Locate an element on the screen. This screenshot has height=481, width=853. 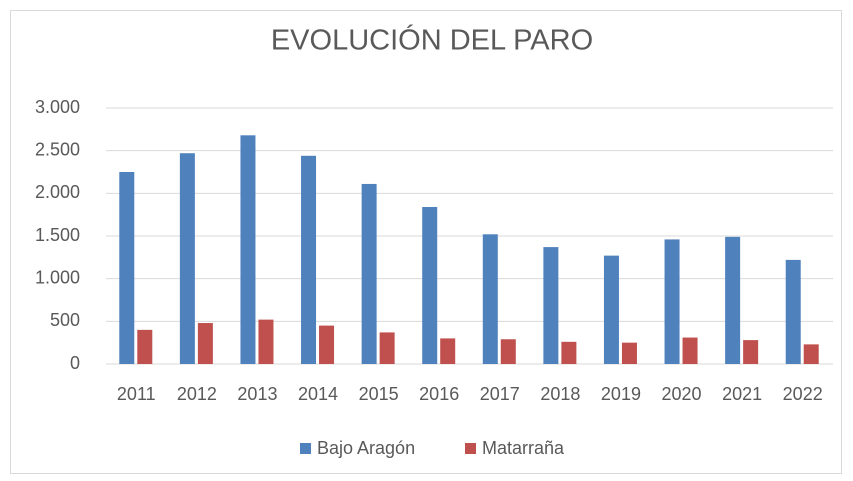
x-tick-label: 2020 is located at coordinates (682, 394).